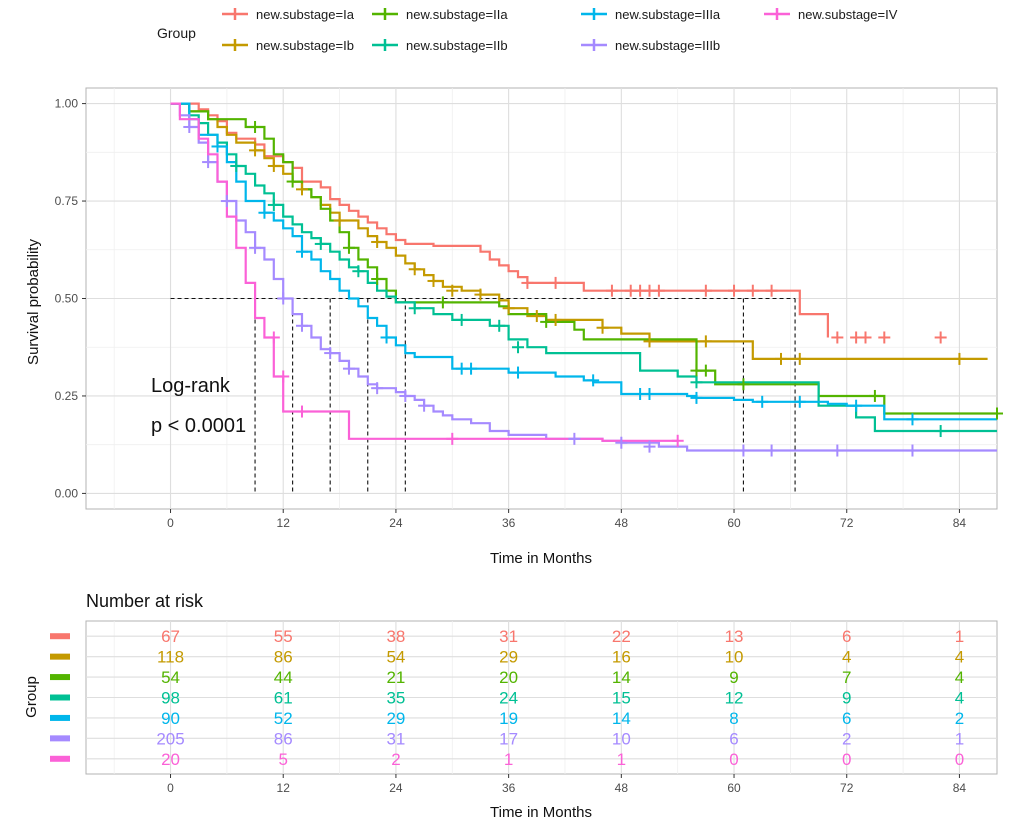  I want to click on km-y-tick-label: 0.50, so click(67, 299).